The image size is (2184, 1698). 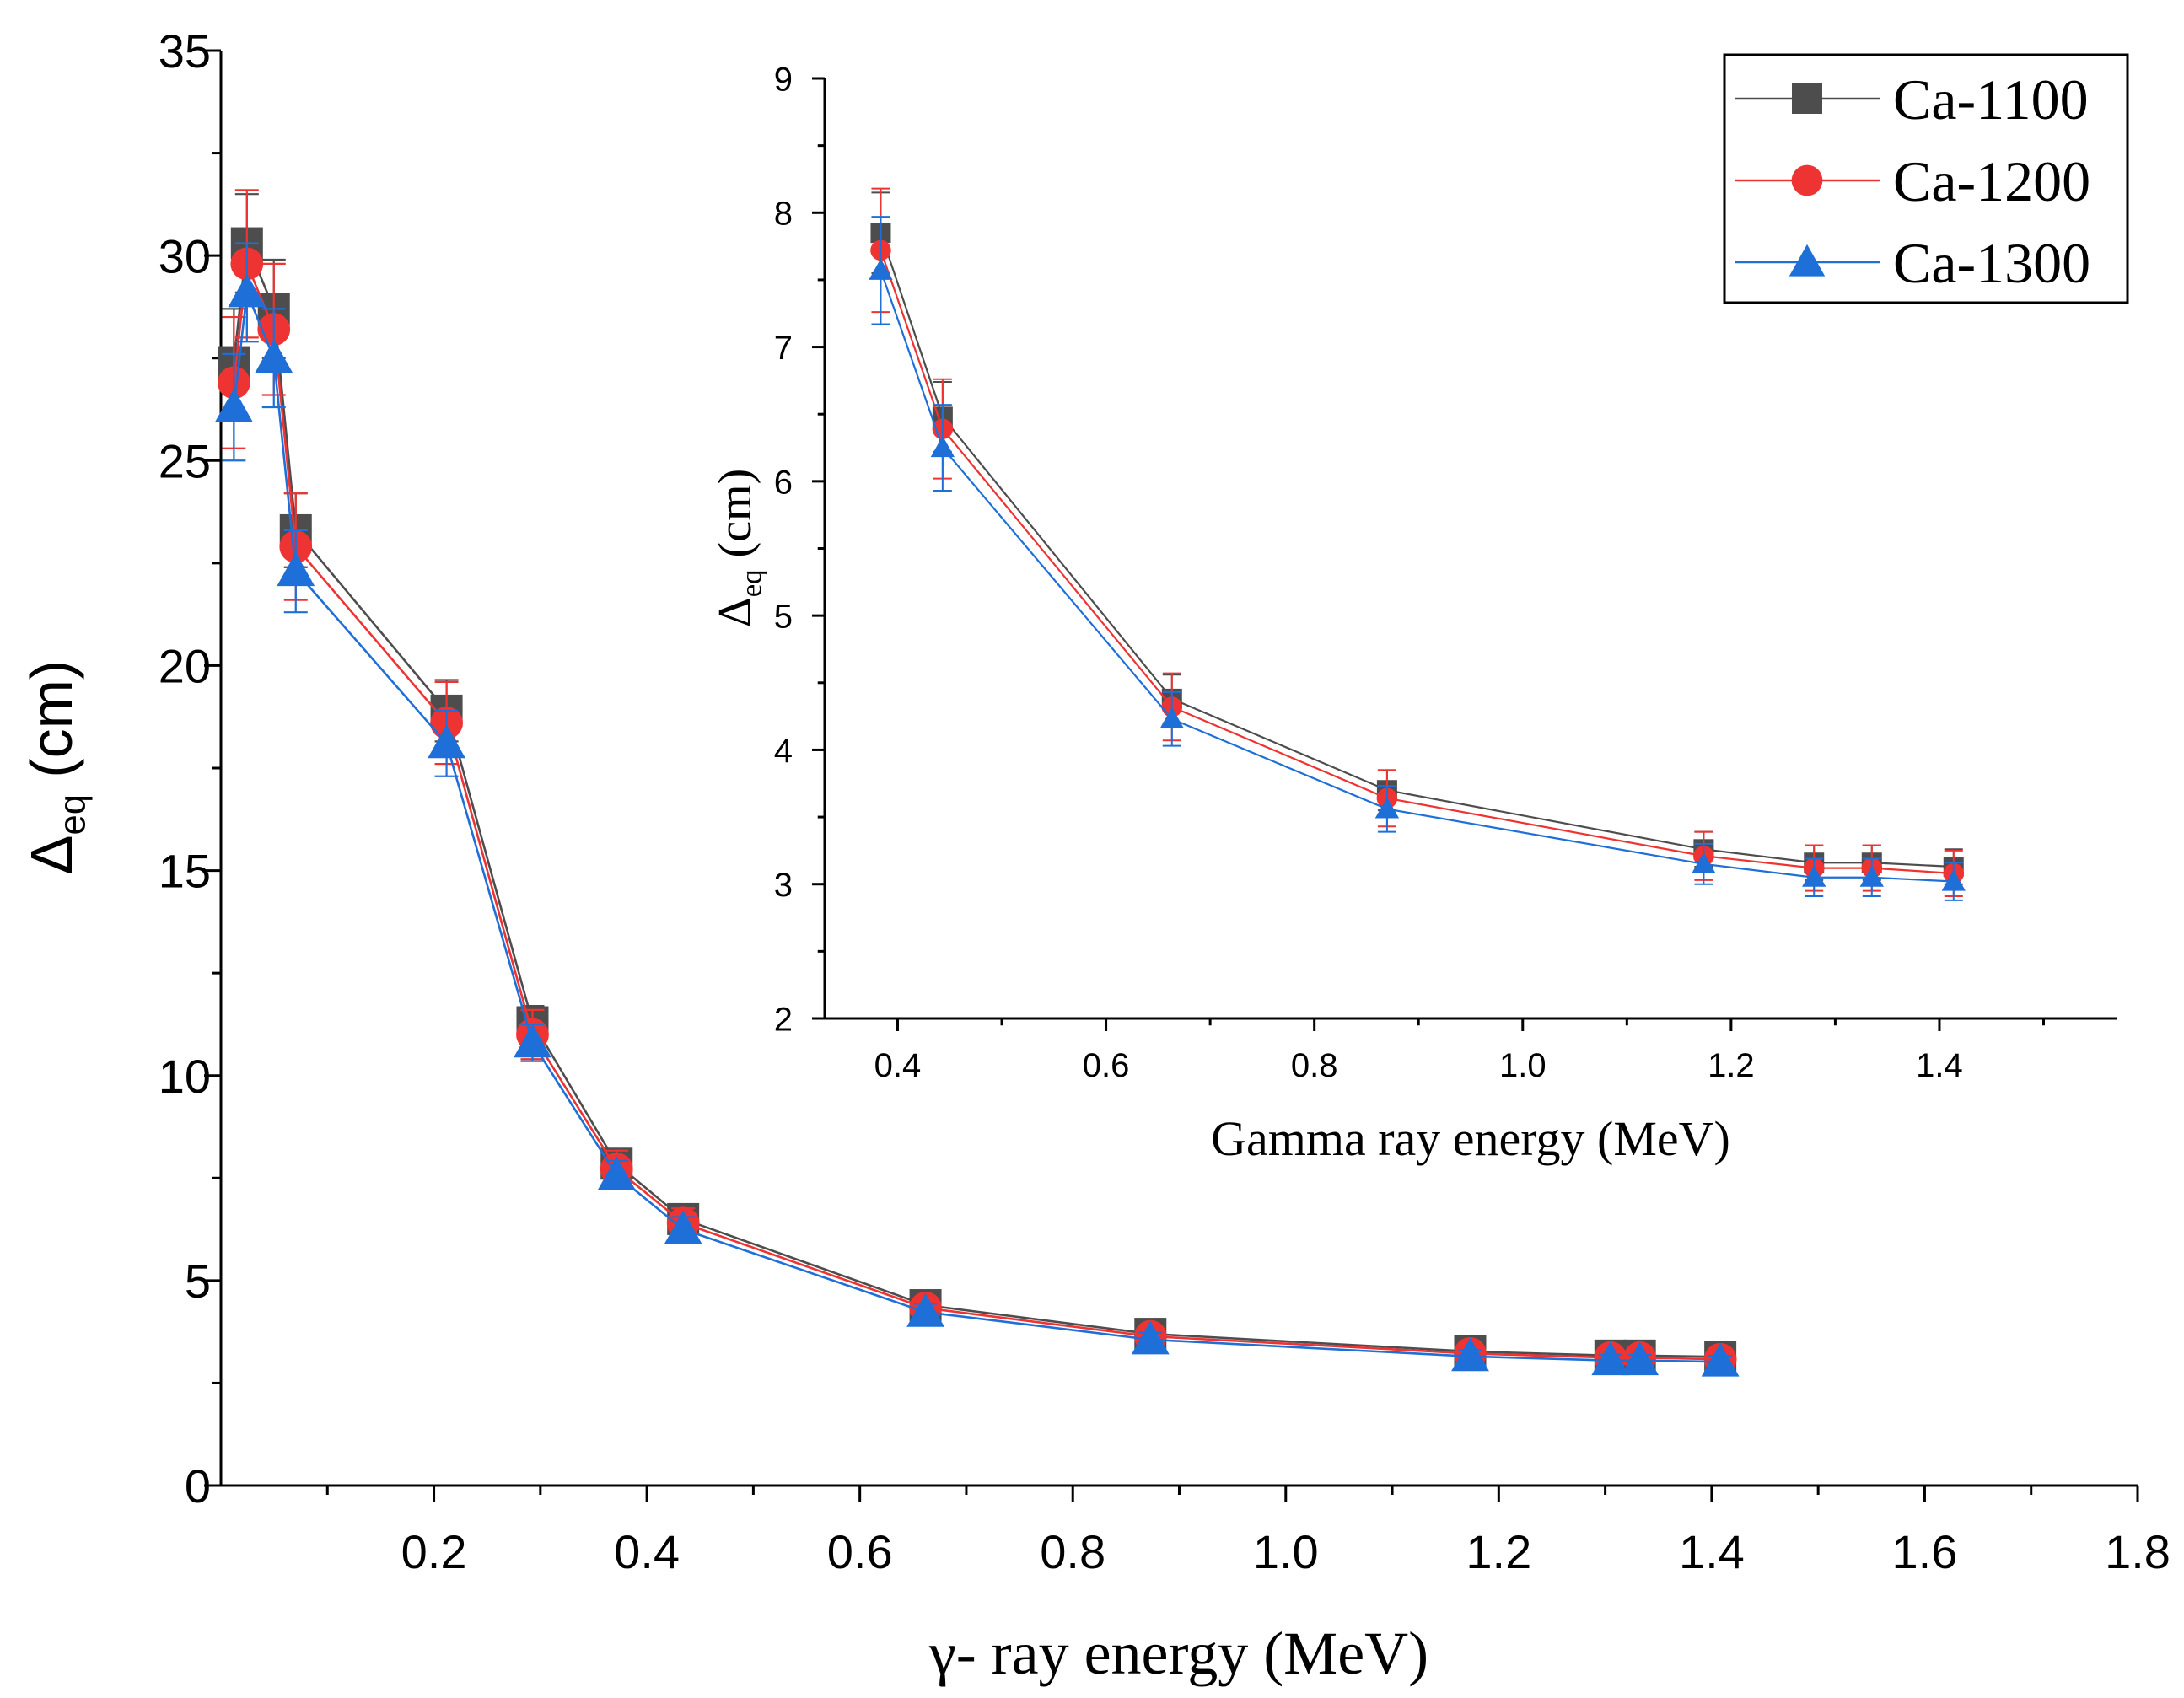 What do you see at coordinates (783, 348) in the screenshot?
I see `inset-y-tick-label: 7` at bounding box center [783, 348].